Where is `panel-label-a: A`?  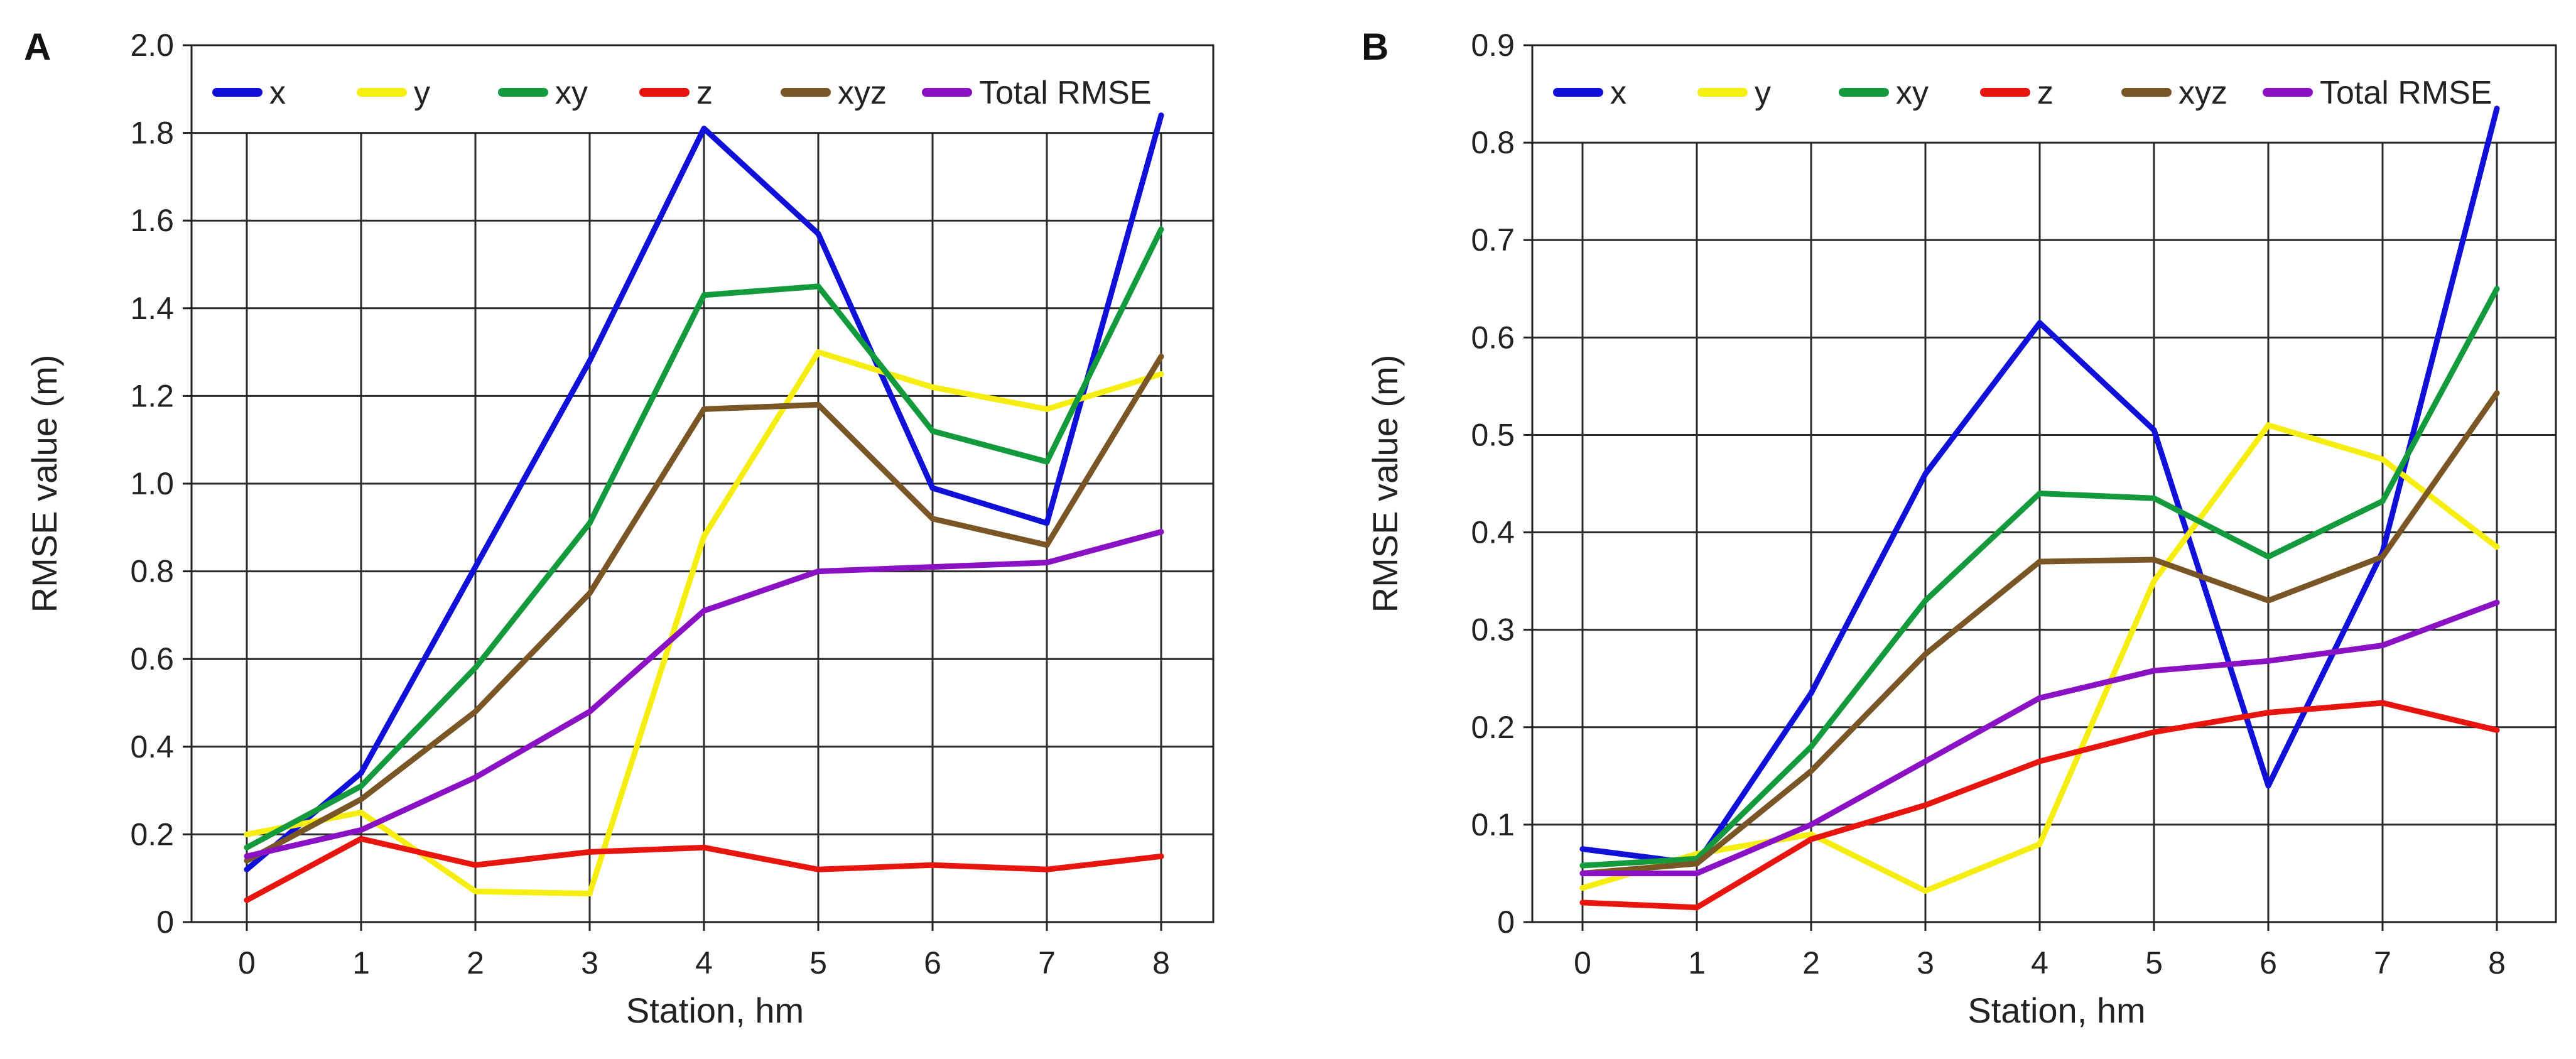 panel-label-a: A is located at coordinates (38, 47).